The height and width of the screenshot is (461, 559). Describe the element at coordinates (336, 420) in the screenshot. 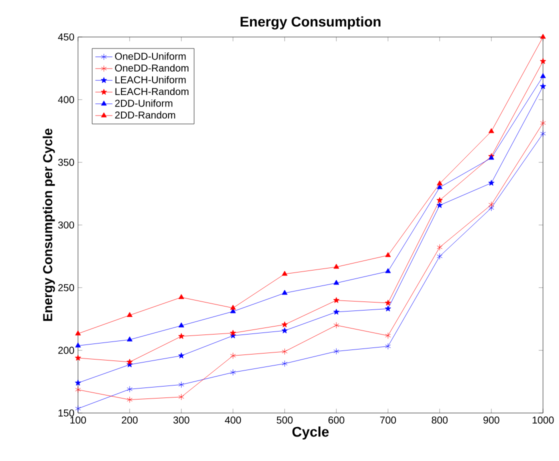

I see `x-tick-label: 600` at that location.